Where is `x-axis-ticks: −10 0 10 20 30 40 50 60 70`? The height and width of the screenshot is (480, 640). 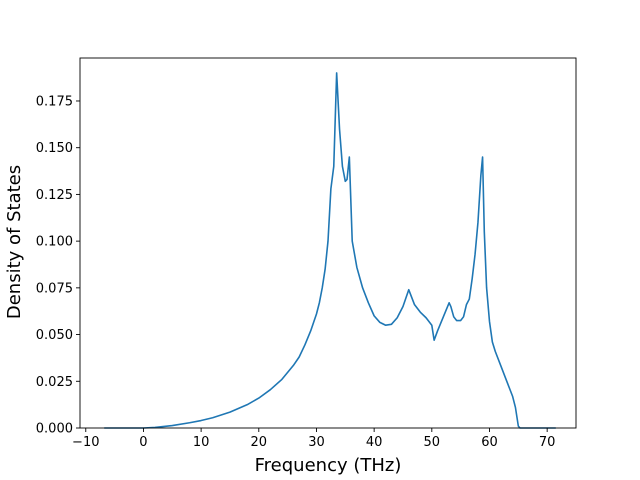 x-axis-ticks: −10 0 10 20 30 40 50 60 70 is located at coordinates (313, 439).